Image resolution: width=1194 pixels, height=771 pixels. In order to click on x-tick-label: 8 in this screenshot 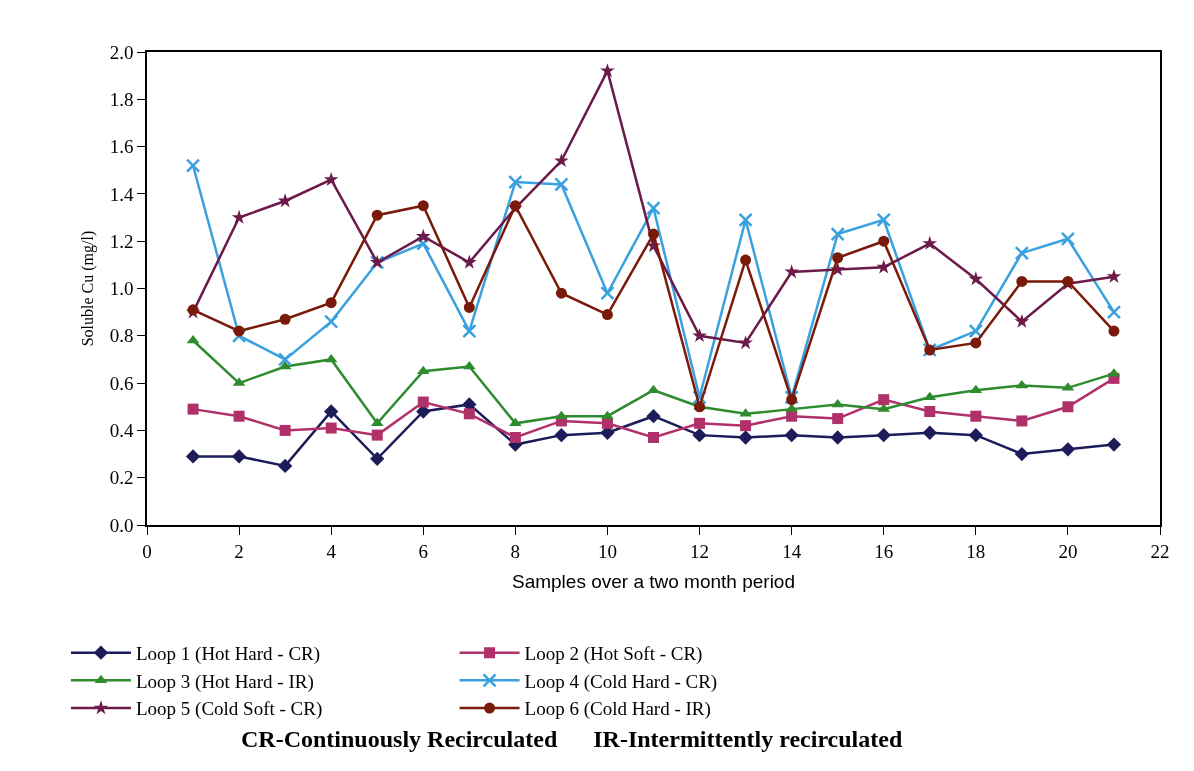, I will do `click(515, 551)`.